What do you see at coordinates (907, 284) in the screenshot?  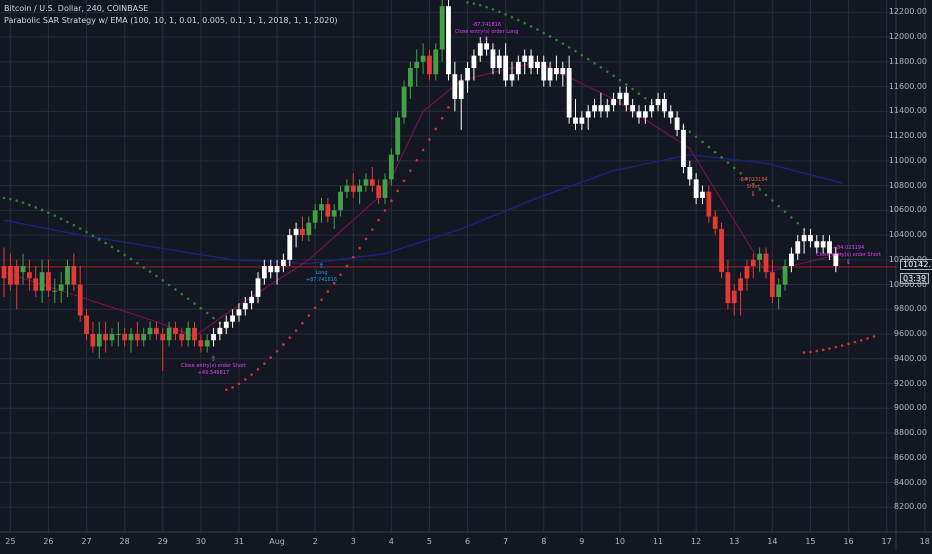 I see `y-tick-label: 10000.00` at bounding box center [907, 284].